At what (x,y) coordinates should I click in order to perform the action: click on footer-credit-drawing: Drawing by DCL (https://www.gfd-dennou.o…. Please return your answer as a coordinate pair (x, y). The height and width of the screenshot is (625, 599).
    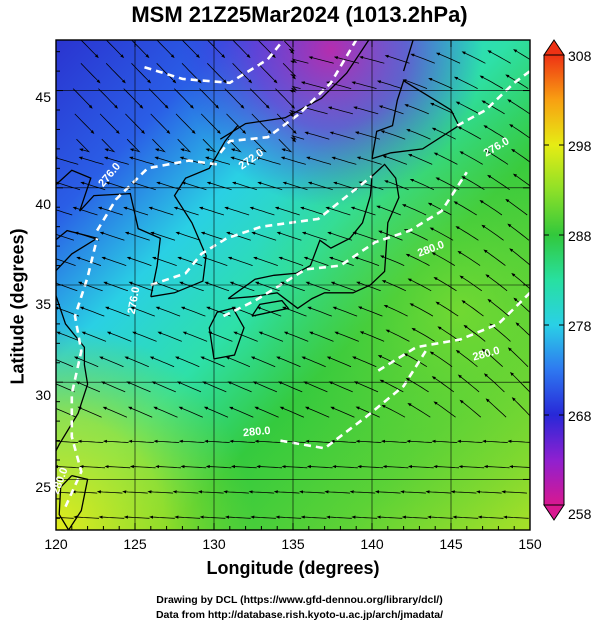
    Looking at the image, I should click on (299, 600).